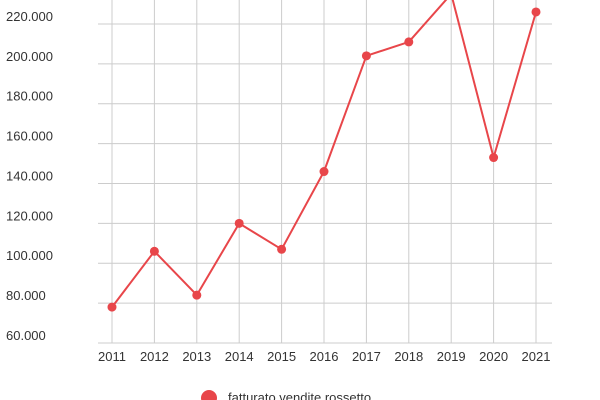 This screenshot has width=600, height=400. I want to click on x-tick-label: 2011, so click(112, 356).